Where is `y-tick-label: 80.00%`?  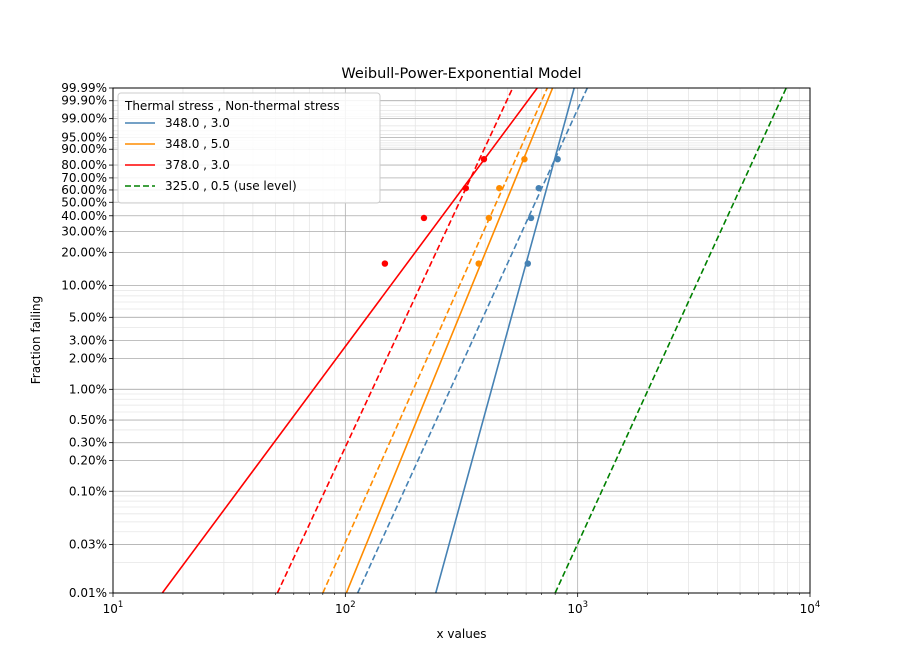 y-tick-label: 80.00% is located at coordinates (84, 165).